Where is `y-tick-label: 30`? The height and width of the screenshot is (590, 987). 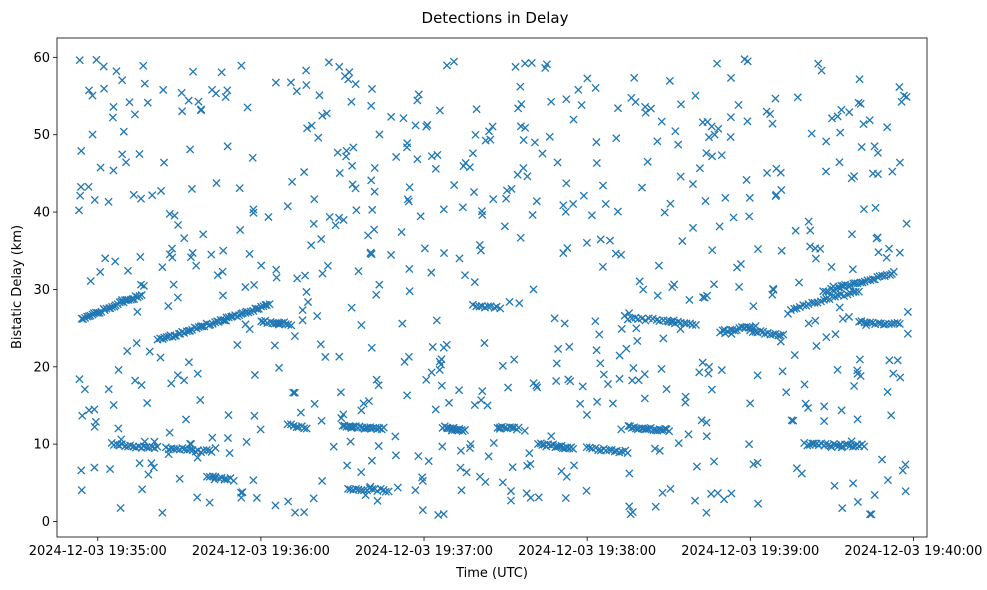 y-tick-label: 30 is located at coordinates (41, 290).